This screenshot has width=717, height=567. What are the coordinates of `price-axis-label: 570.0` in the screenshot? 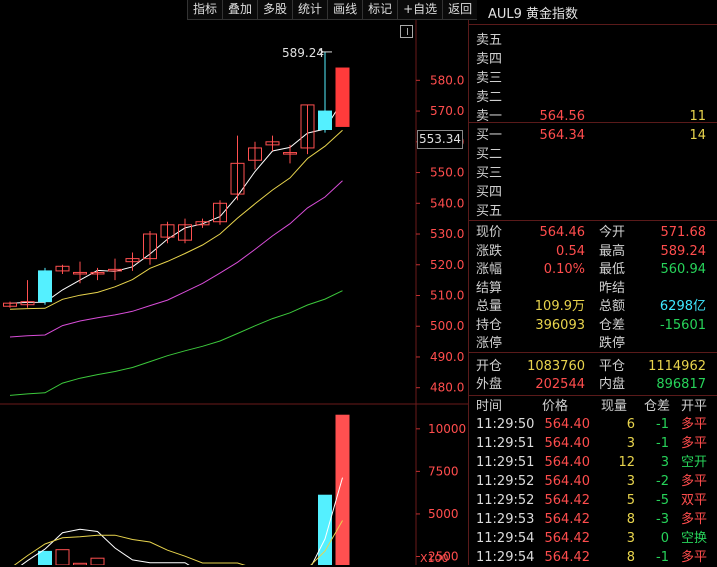 It's located at (447, 111).